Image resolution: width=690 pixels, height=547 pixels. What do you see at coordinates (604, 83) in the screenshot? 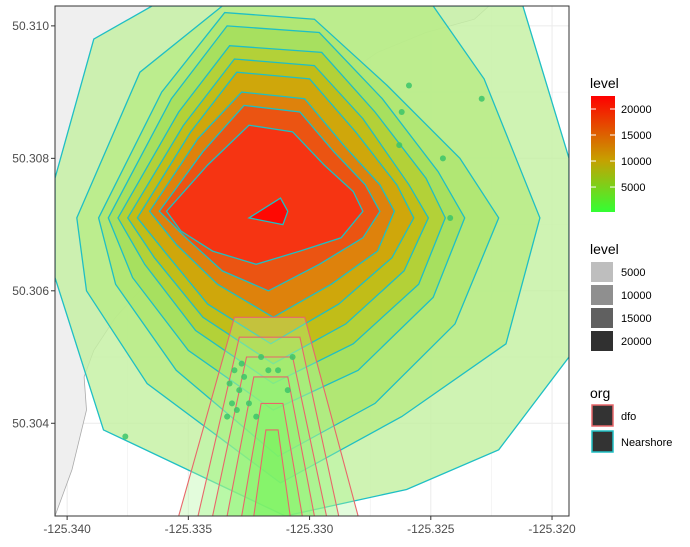
I see `legend-level-fill-title: level` at bounding box center [604, 83].